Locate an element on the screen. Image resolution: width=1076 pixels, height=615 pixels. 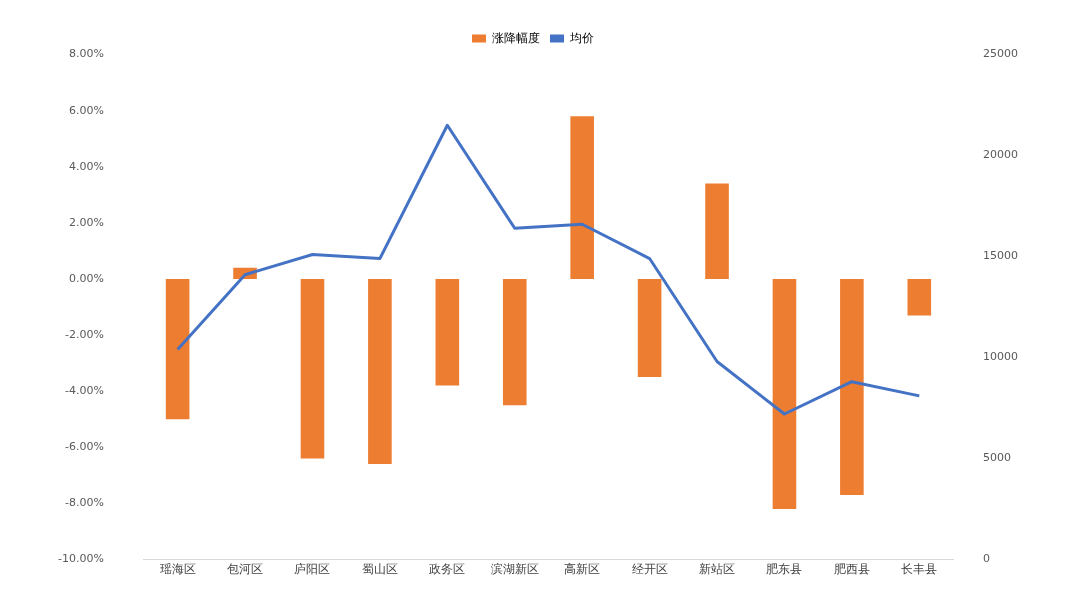
x-tick-label: 高新区 is located at coordinates (582, 568).